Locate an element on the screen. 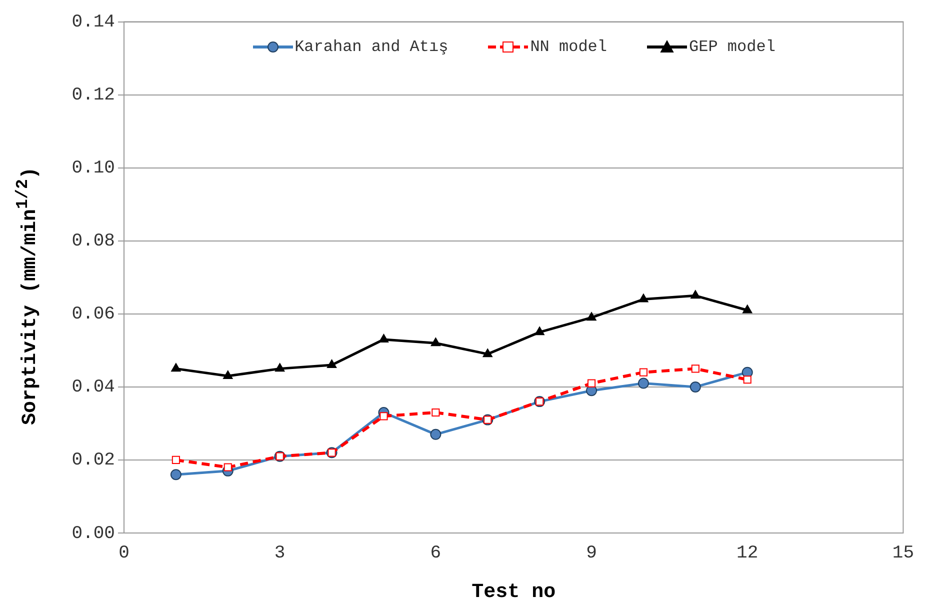 This screenshot has height=612, width=925. x-tick-label: 3 is located at coordinates (280, 554).